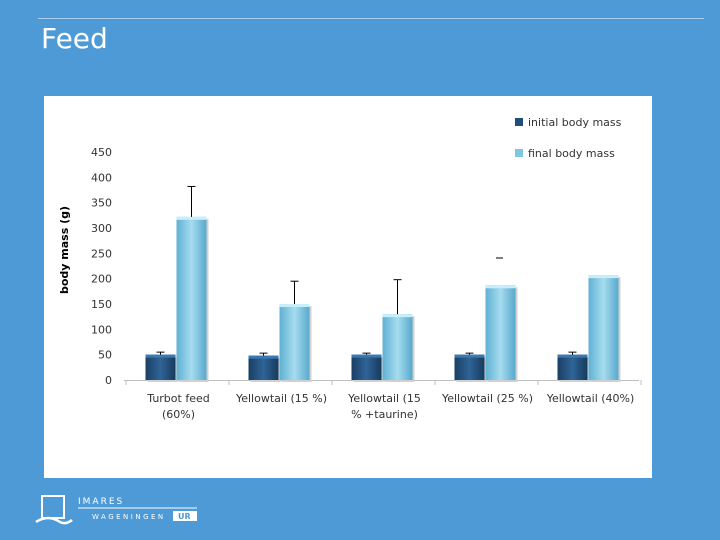 This screenshot has height=540, width=720. What do you see at coordinates (108, 380) in the screenshot?
I see `y-tick-label: 0` at bounding box center [108, 380].